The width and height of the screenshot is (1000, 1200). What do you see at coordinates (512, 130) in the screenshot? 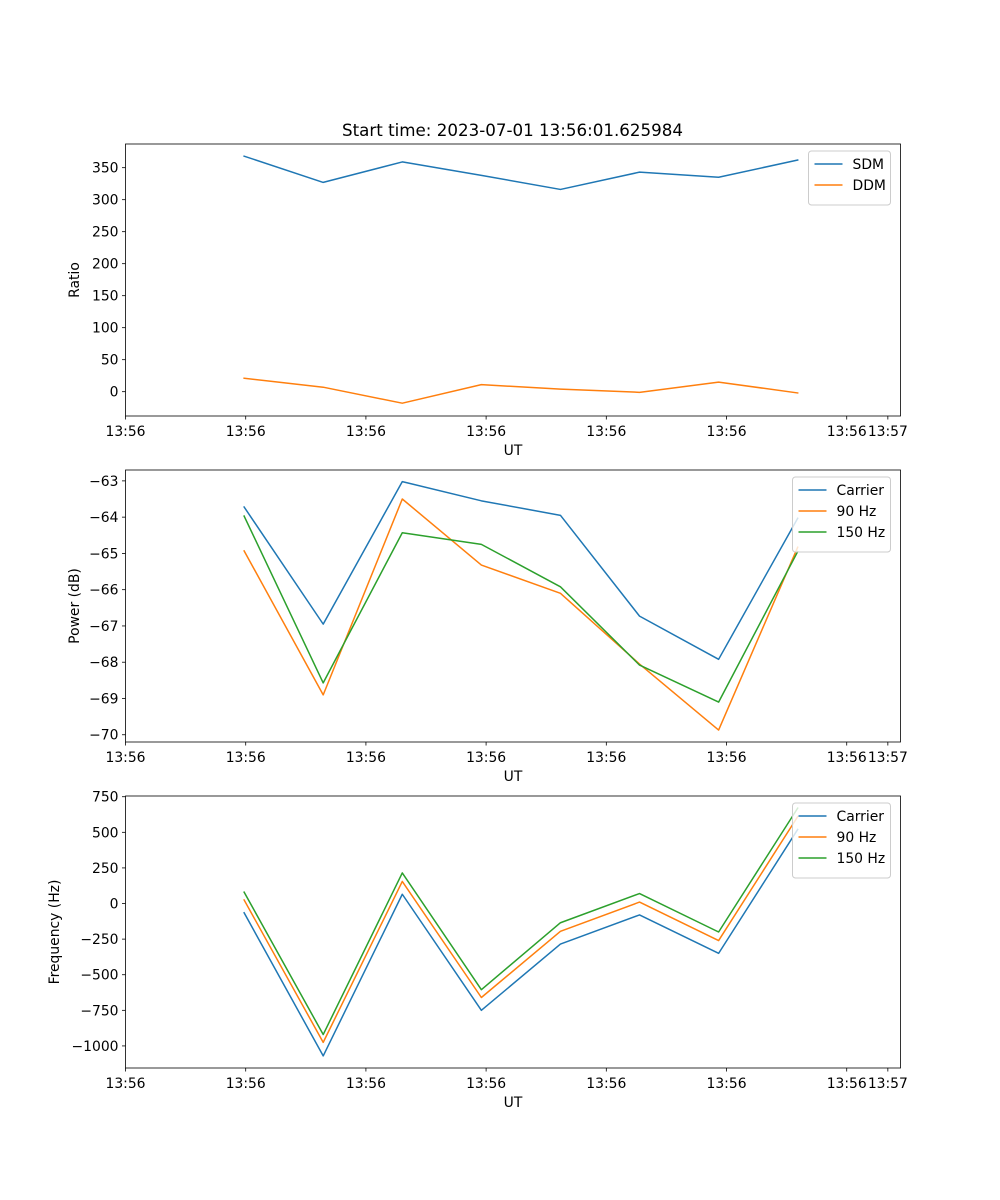
I see `figure-title: Start time: 2023-07-01 13:56:01.625984` at bounding box center [512, 130].